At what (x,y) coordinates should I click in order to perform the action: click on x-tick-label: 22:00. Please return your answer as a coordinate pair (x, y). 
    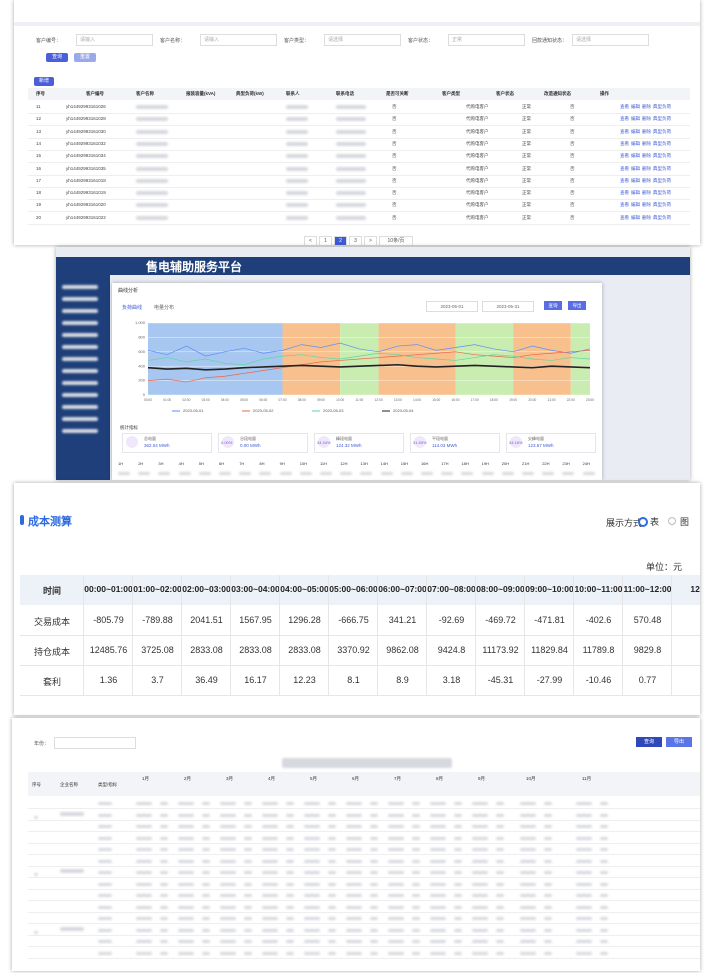
    Looking at the image, I should click on (571, 400).